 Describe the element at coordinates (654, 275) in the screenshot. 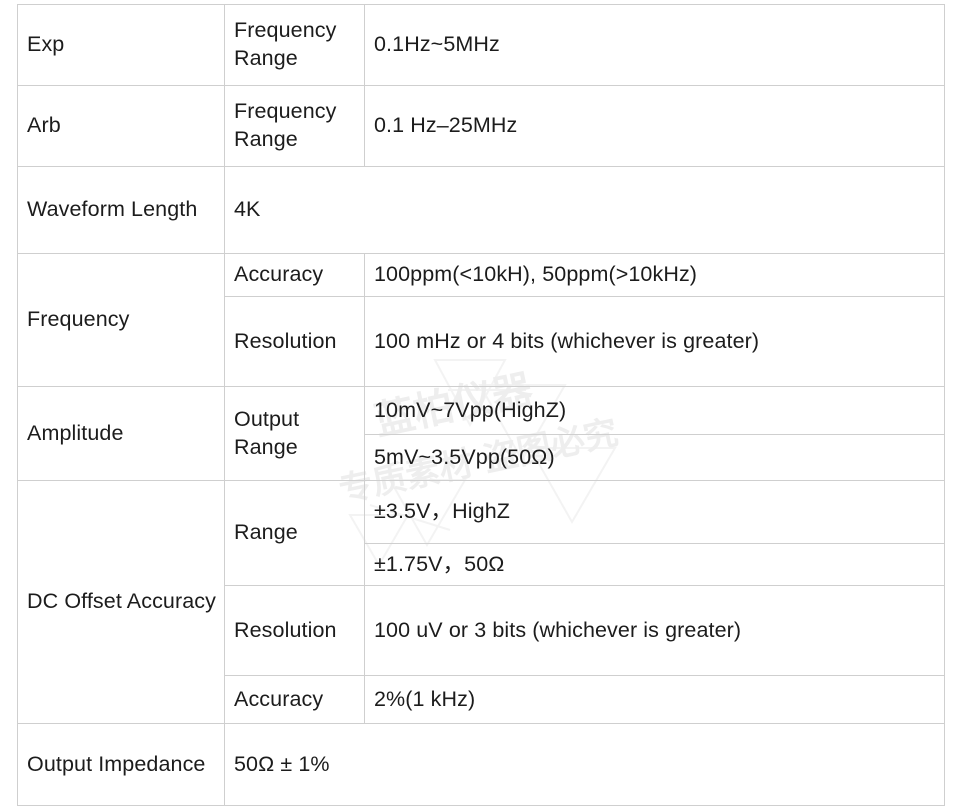

I see `row-value-frequency-accuracy: 100ppm(<10kH), 50ppm(>10kHz)` at that location.